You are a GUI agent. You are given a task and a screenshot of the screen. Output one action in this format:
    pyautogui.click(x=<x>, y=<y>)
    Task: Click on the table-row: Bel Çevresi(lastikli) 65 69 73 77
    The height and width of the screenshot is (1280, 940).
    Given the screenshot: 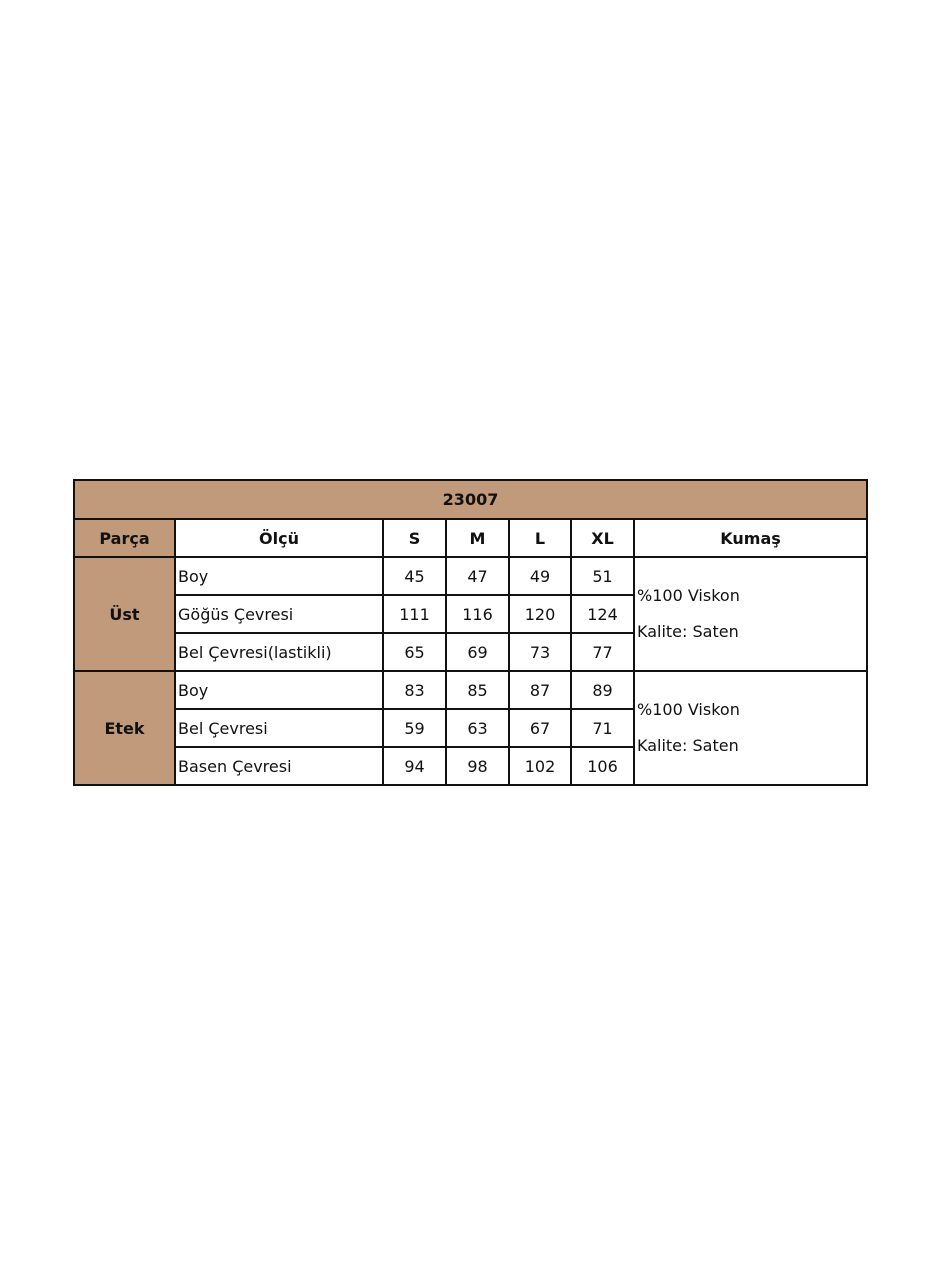 What is the action you would take?
    pyautogui.click(x=470, y=652)
    